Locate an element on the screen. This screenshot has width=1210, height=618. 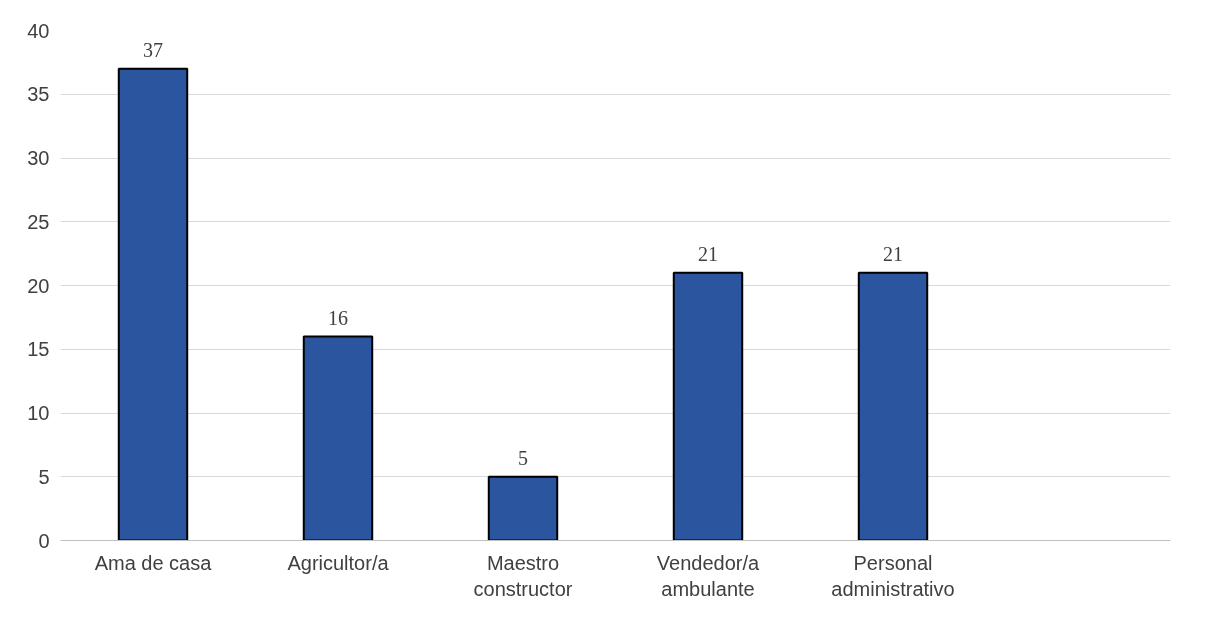
y-tick-label: 40 is located at coordinates (38, 30).